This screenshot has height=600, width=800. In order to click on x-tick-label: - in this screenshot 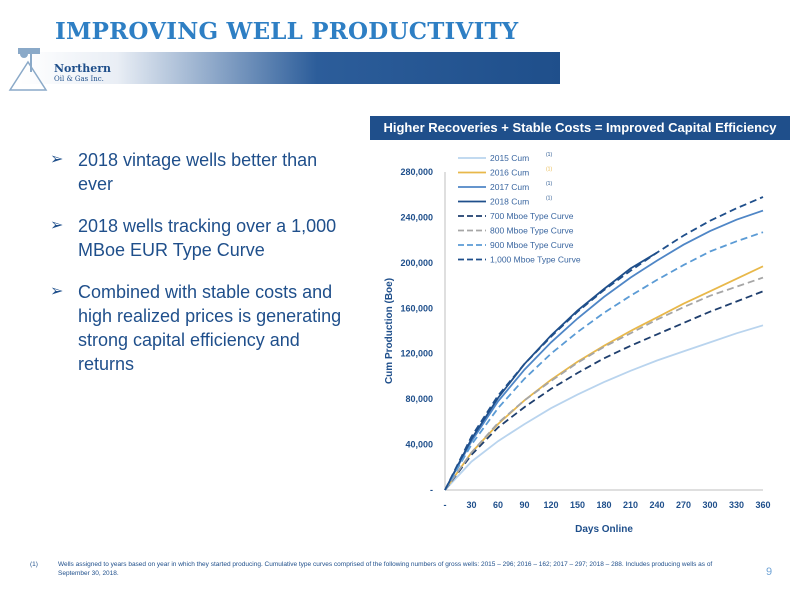, I will do `click(445, 505)`.